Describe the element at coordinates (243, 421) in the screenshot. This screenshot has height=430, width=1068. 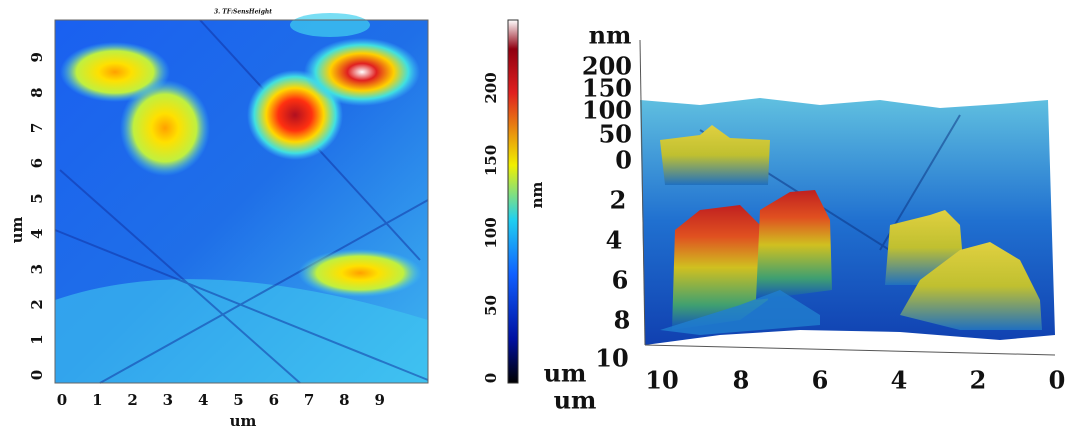
I see `x-axis-label: um` at that location.